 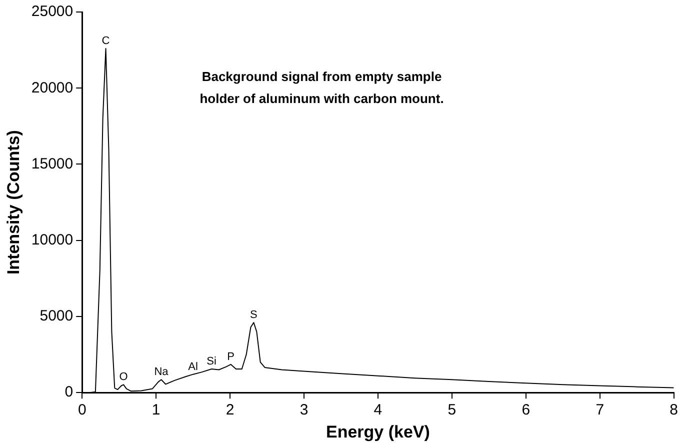 I want to click on x-axis-title: Energy (keV), so click(x=378, y=432).